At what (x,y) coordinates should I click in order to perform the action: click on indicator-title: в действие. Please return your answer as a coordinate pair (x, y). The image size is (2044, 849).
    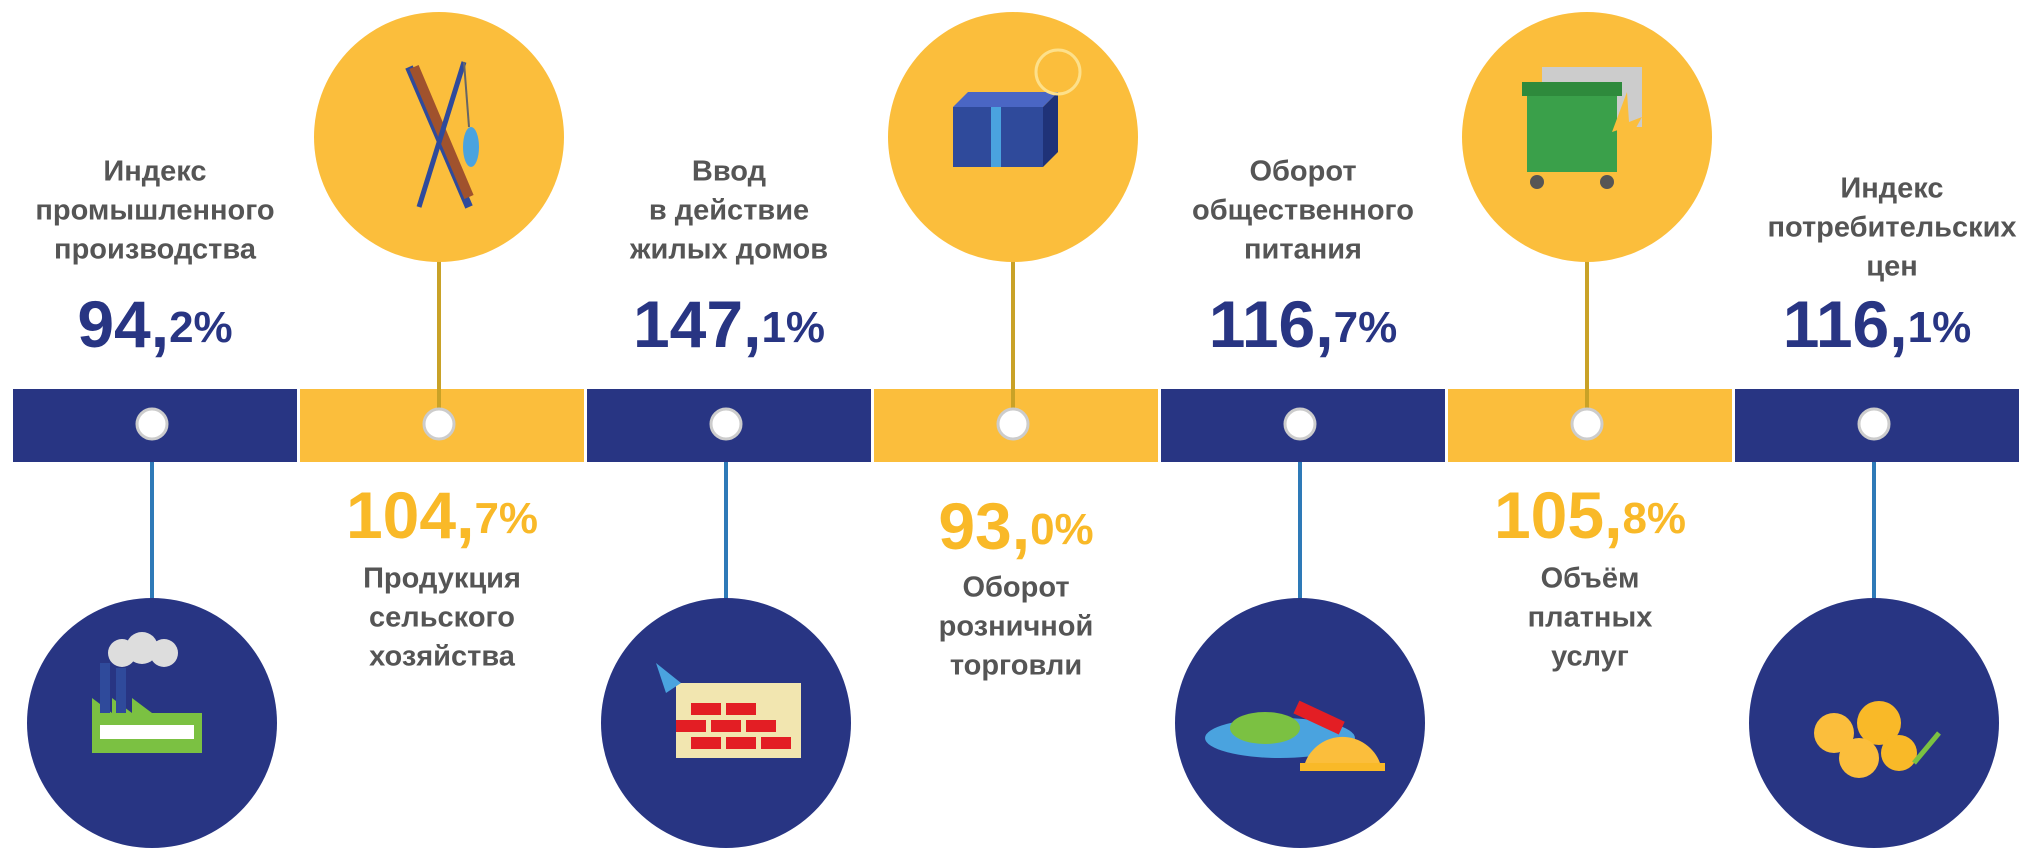
    Looking at the image, I should click on (729, 211).